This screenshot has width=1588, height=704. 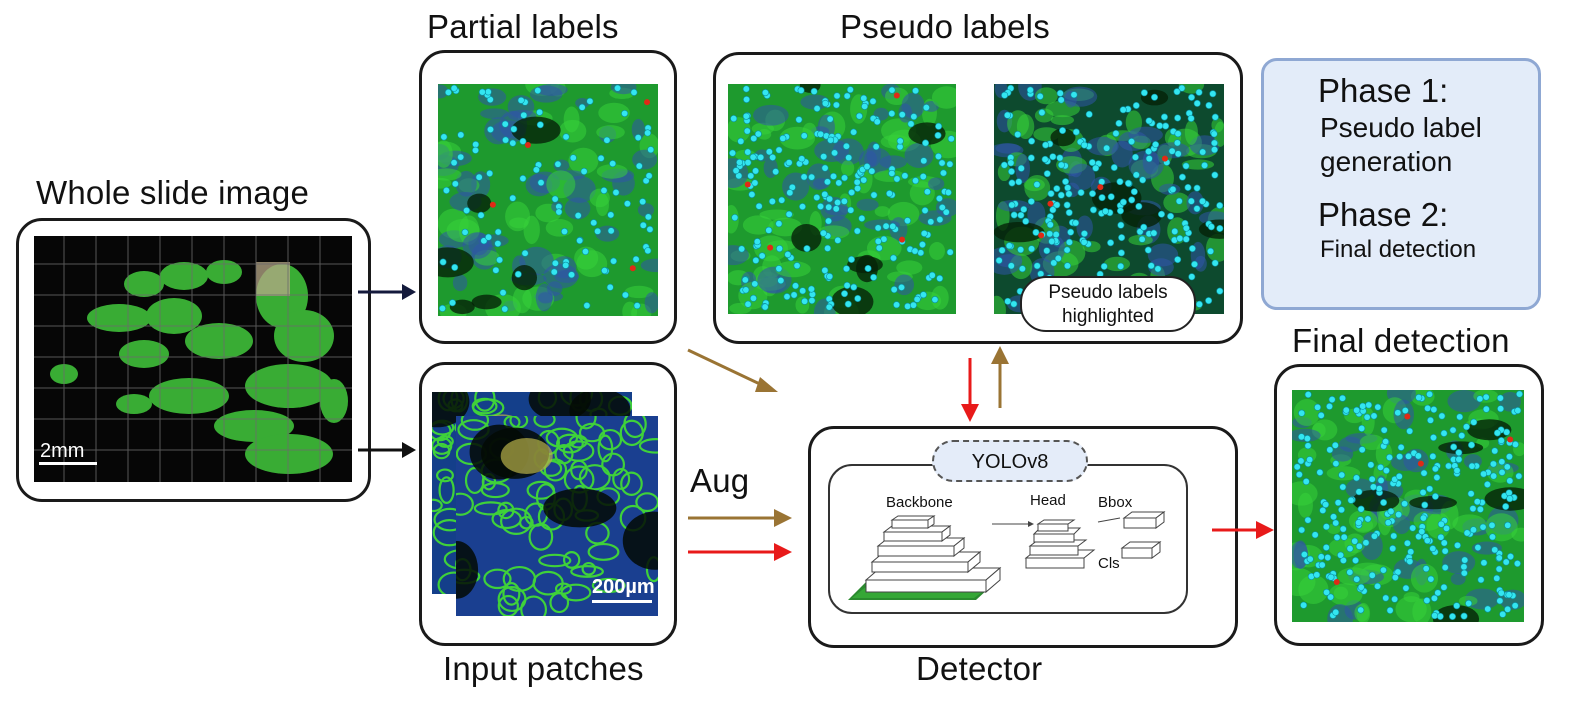 I want to click on legend-phase2-desc: Final detection, so click(x=1398, y=249).